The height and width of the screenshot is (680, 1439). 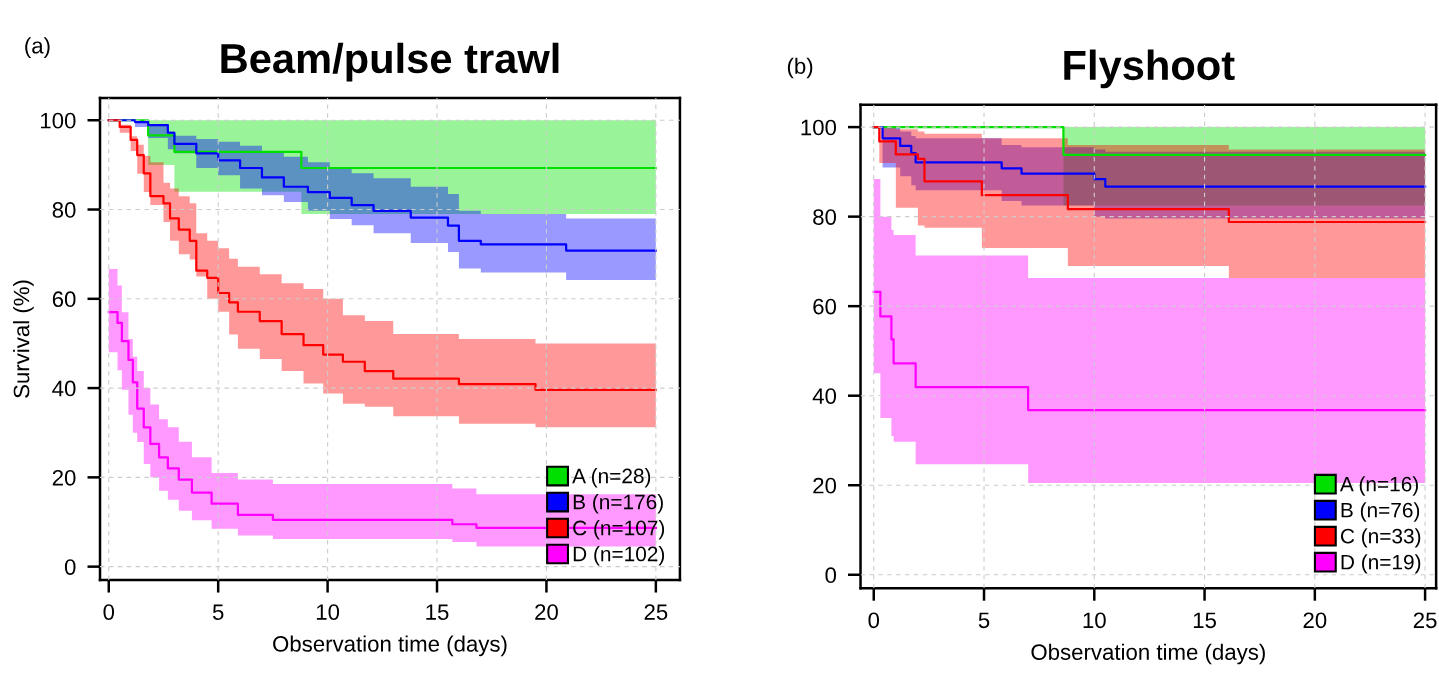 I want to click on legend-label: C (n=33), so click(x=1380, y=538).